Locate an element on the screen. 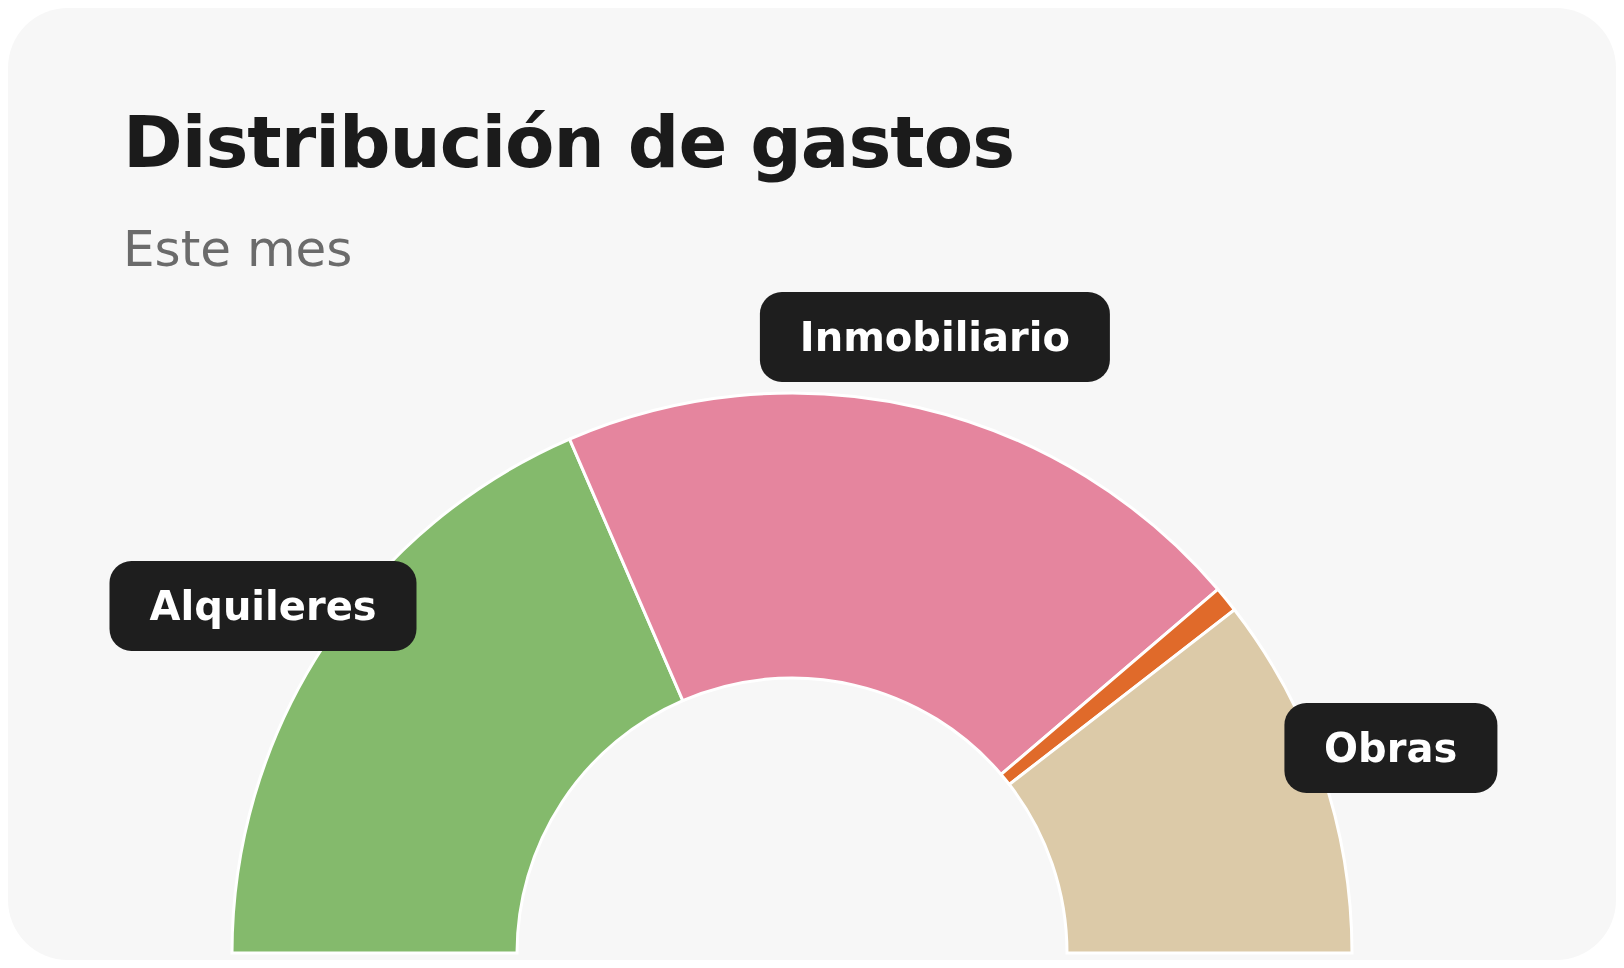 The width and height of the screenshot is (1624, 968). slice-label: Obras is located at coordinates (1391, 748).